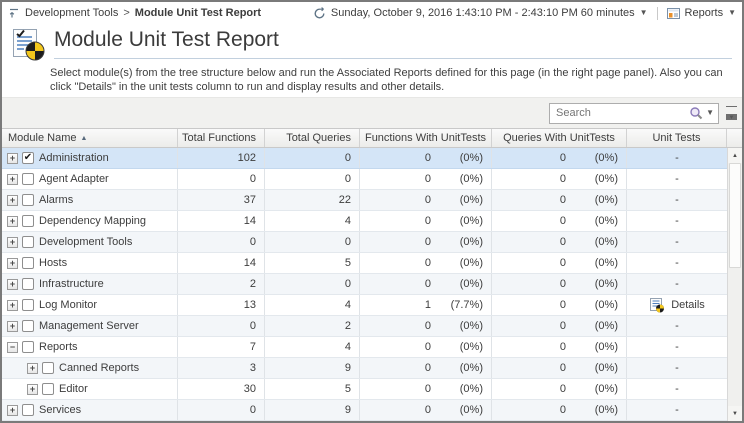 This screenshot has height=423, width=744. I want to click on module-checkbox: ✔, so click(28, 158).